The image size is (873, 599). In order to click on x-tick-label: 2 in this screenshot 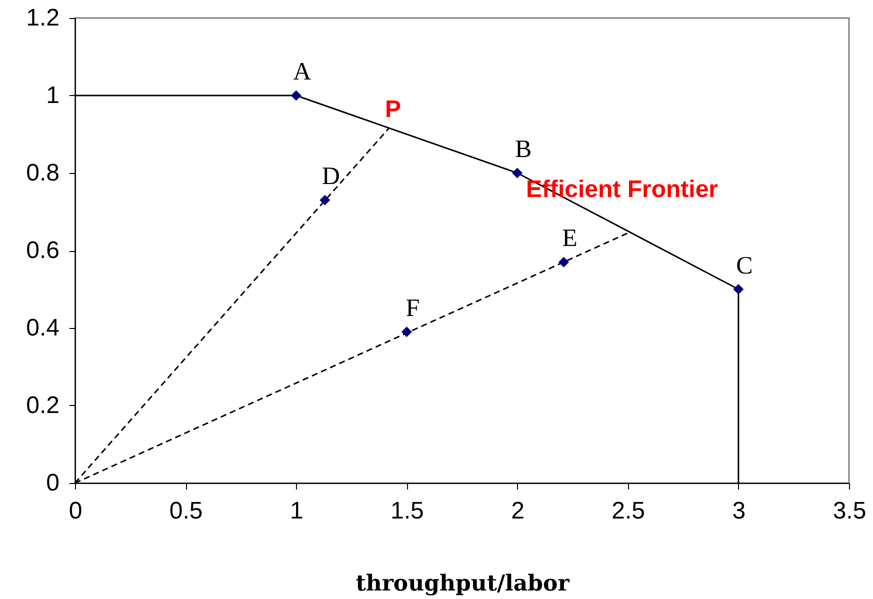, I will do `click(517, 511)`.